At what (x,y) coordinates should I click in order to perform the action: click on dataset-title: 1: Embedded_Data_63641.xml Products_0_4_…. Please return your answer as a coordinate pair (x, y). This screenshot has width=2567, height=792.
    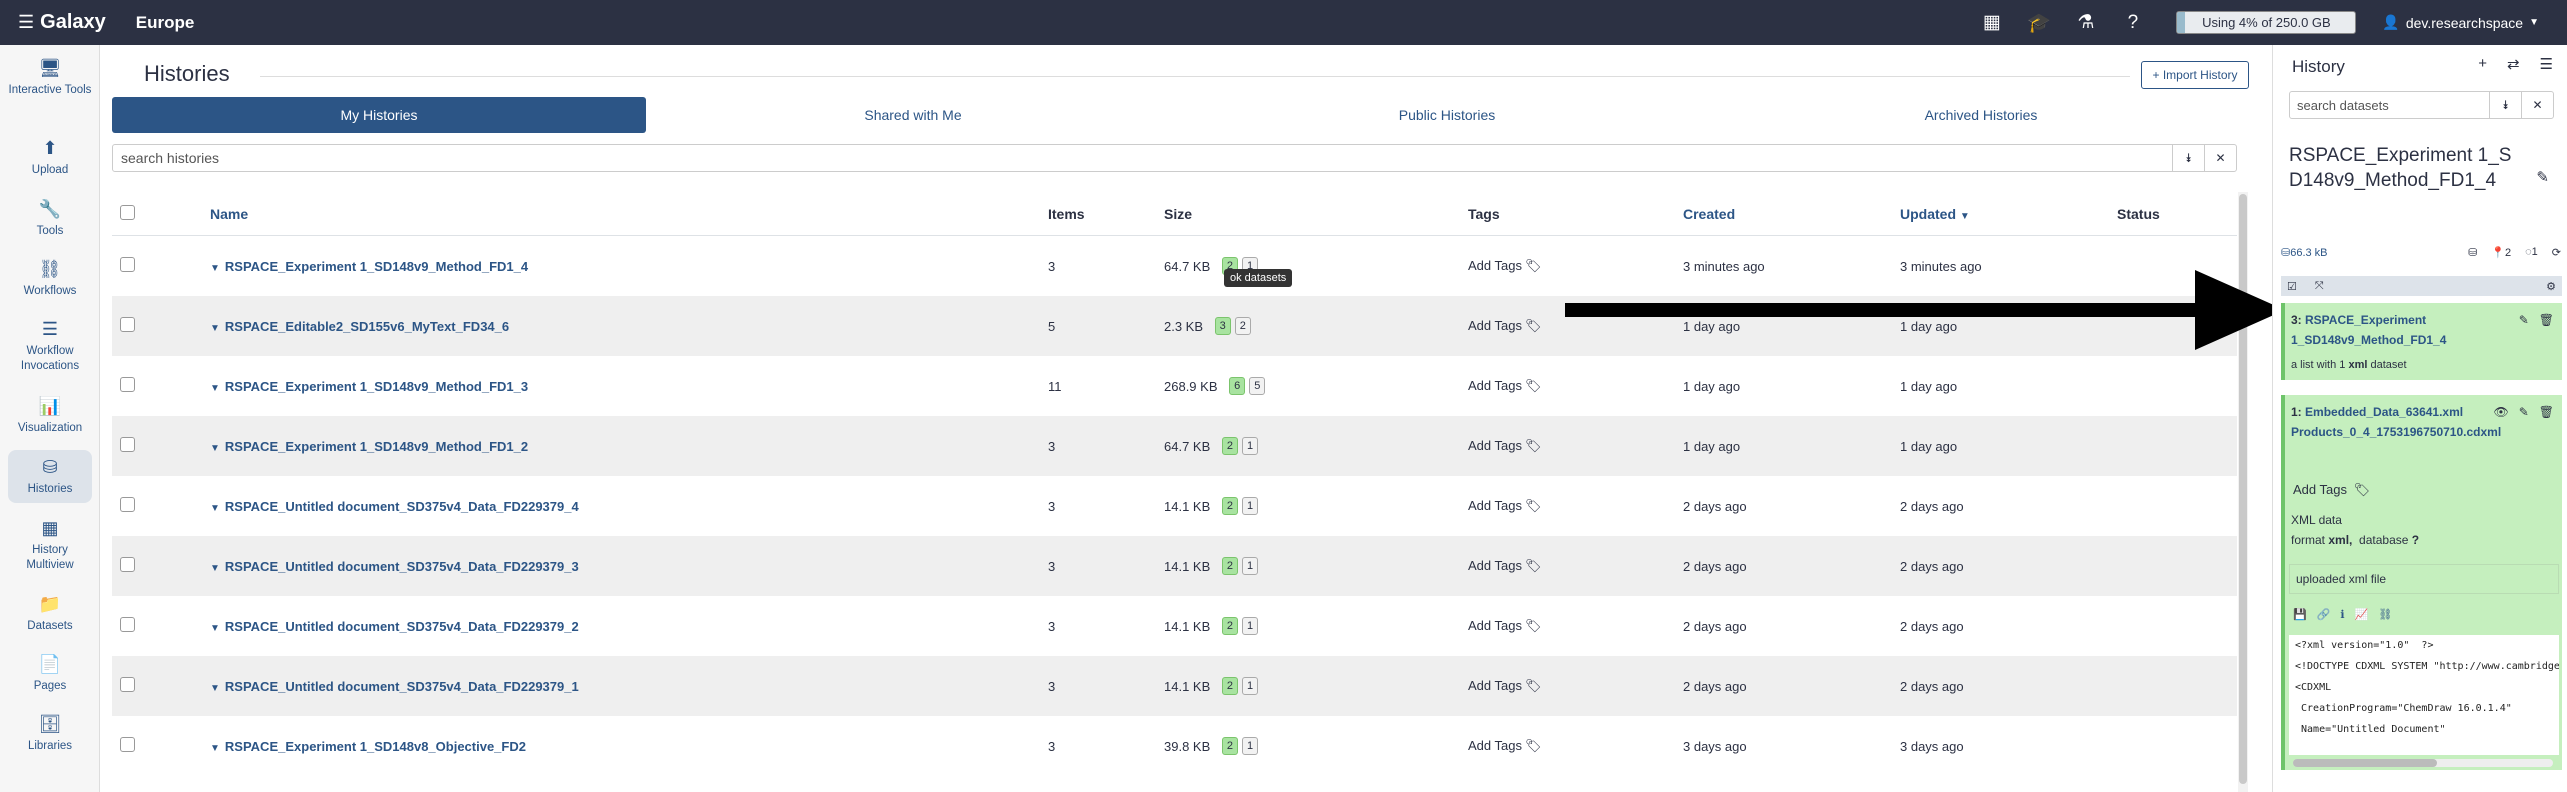
    Looking at the image, I should click on (2396, 422).